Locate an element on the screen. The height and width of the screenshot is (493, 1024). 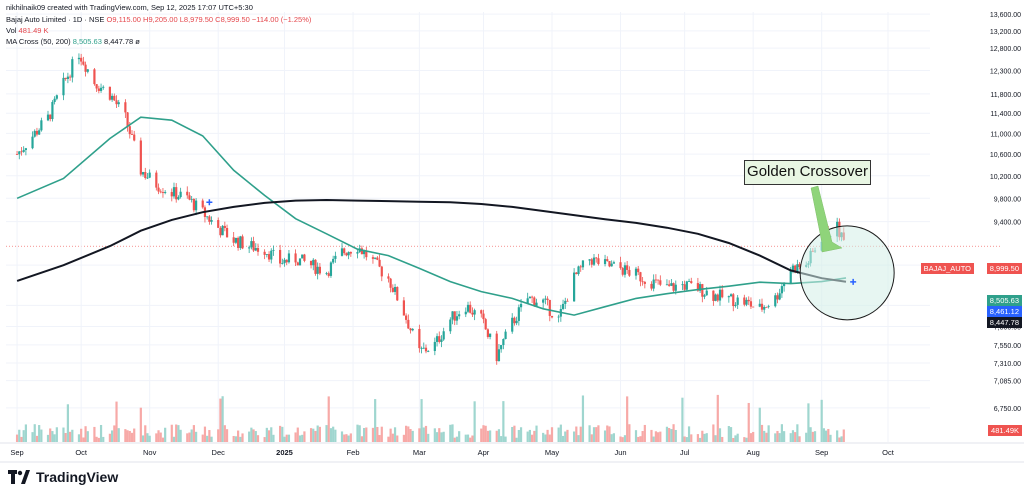
tradingview-logo: TradingView is located at coordinates (63, 477).